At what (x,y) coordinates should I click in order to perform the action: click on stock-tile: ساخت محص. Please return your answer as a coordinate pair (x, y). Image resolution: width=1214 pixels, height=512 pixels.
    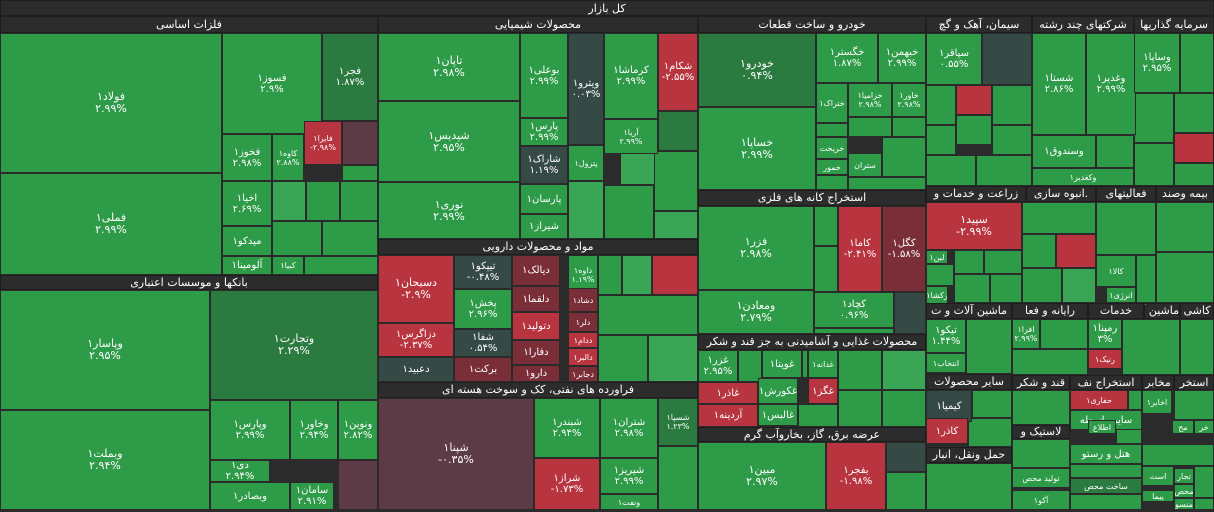
    Looking at the image, I should click on (1106, 486).